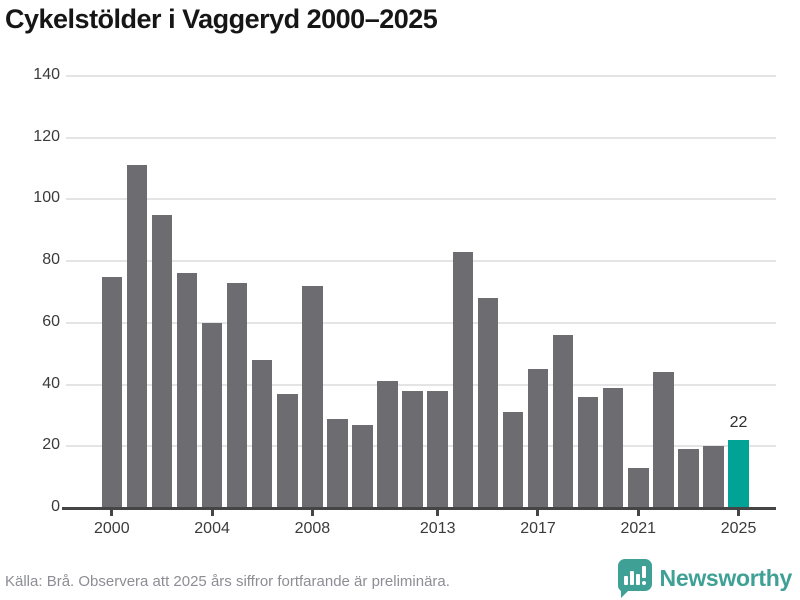  Describe the element at coordinates (137, 336) in the screenshot. I see `bar-2001` at that location.